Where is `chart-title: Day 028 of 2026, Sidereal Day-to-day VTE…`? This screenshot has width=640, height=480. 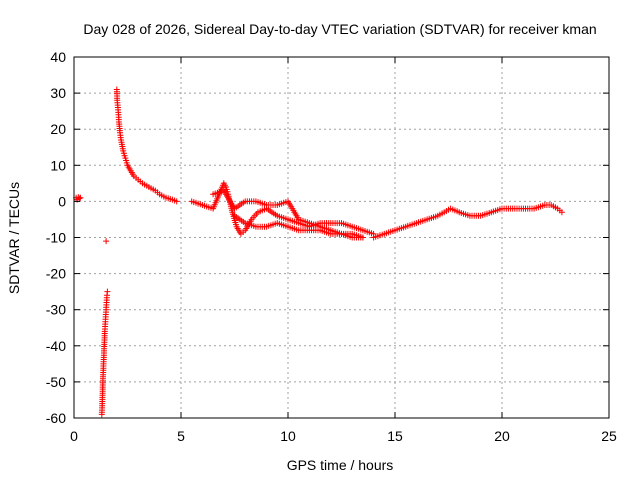
chart-title: Day 028 of 2026, Sidereal Day-to-day VTE… is located at coordinates (339, 29).